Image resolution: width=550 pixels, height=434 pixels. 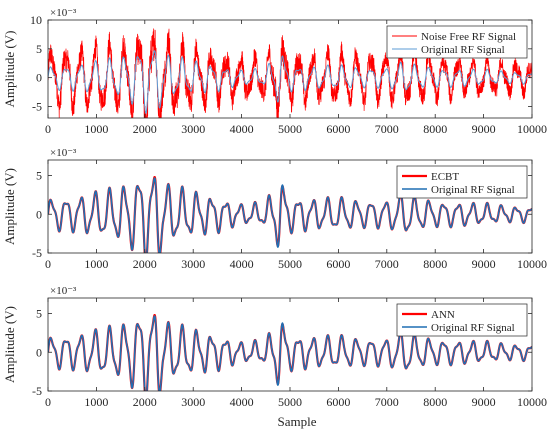 I want to click on legend-label: ANN, so click(x=443, y=315).